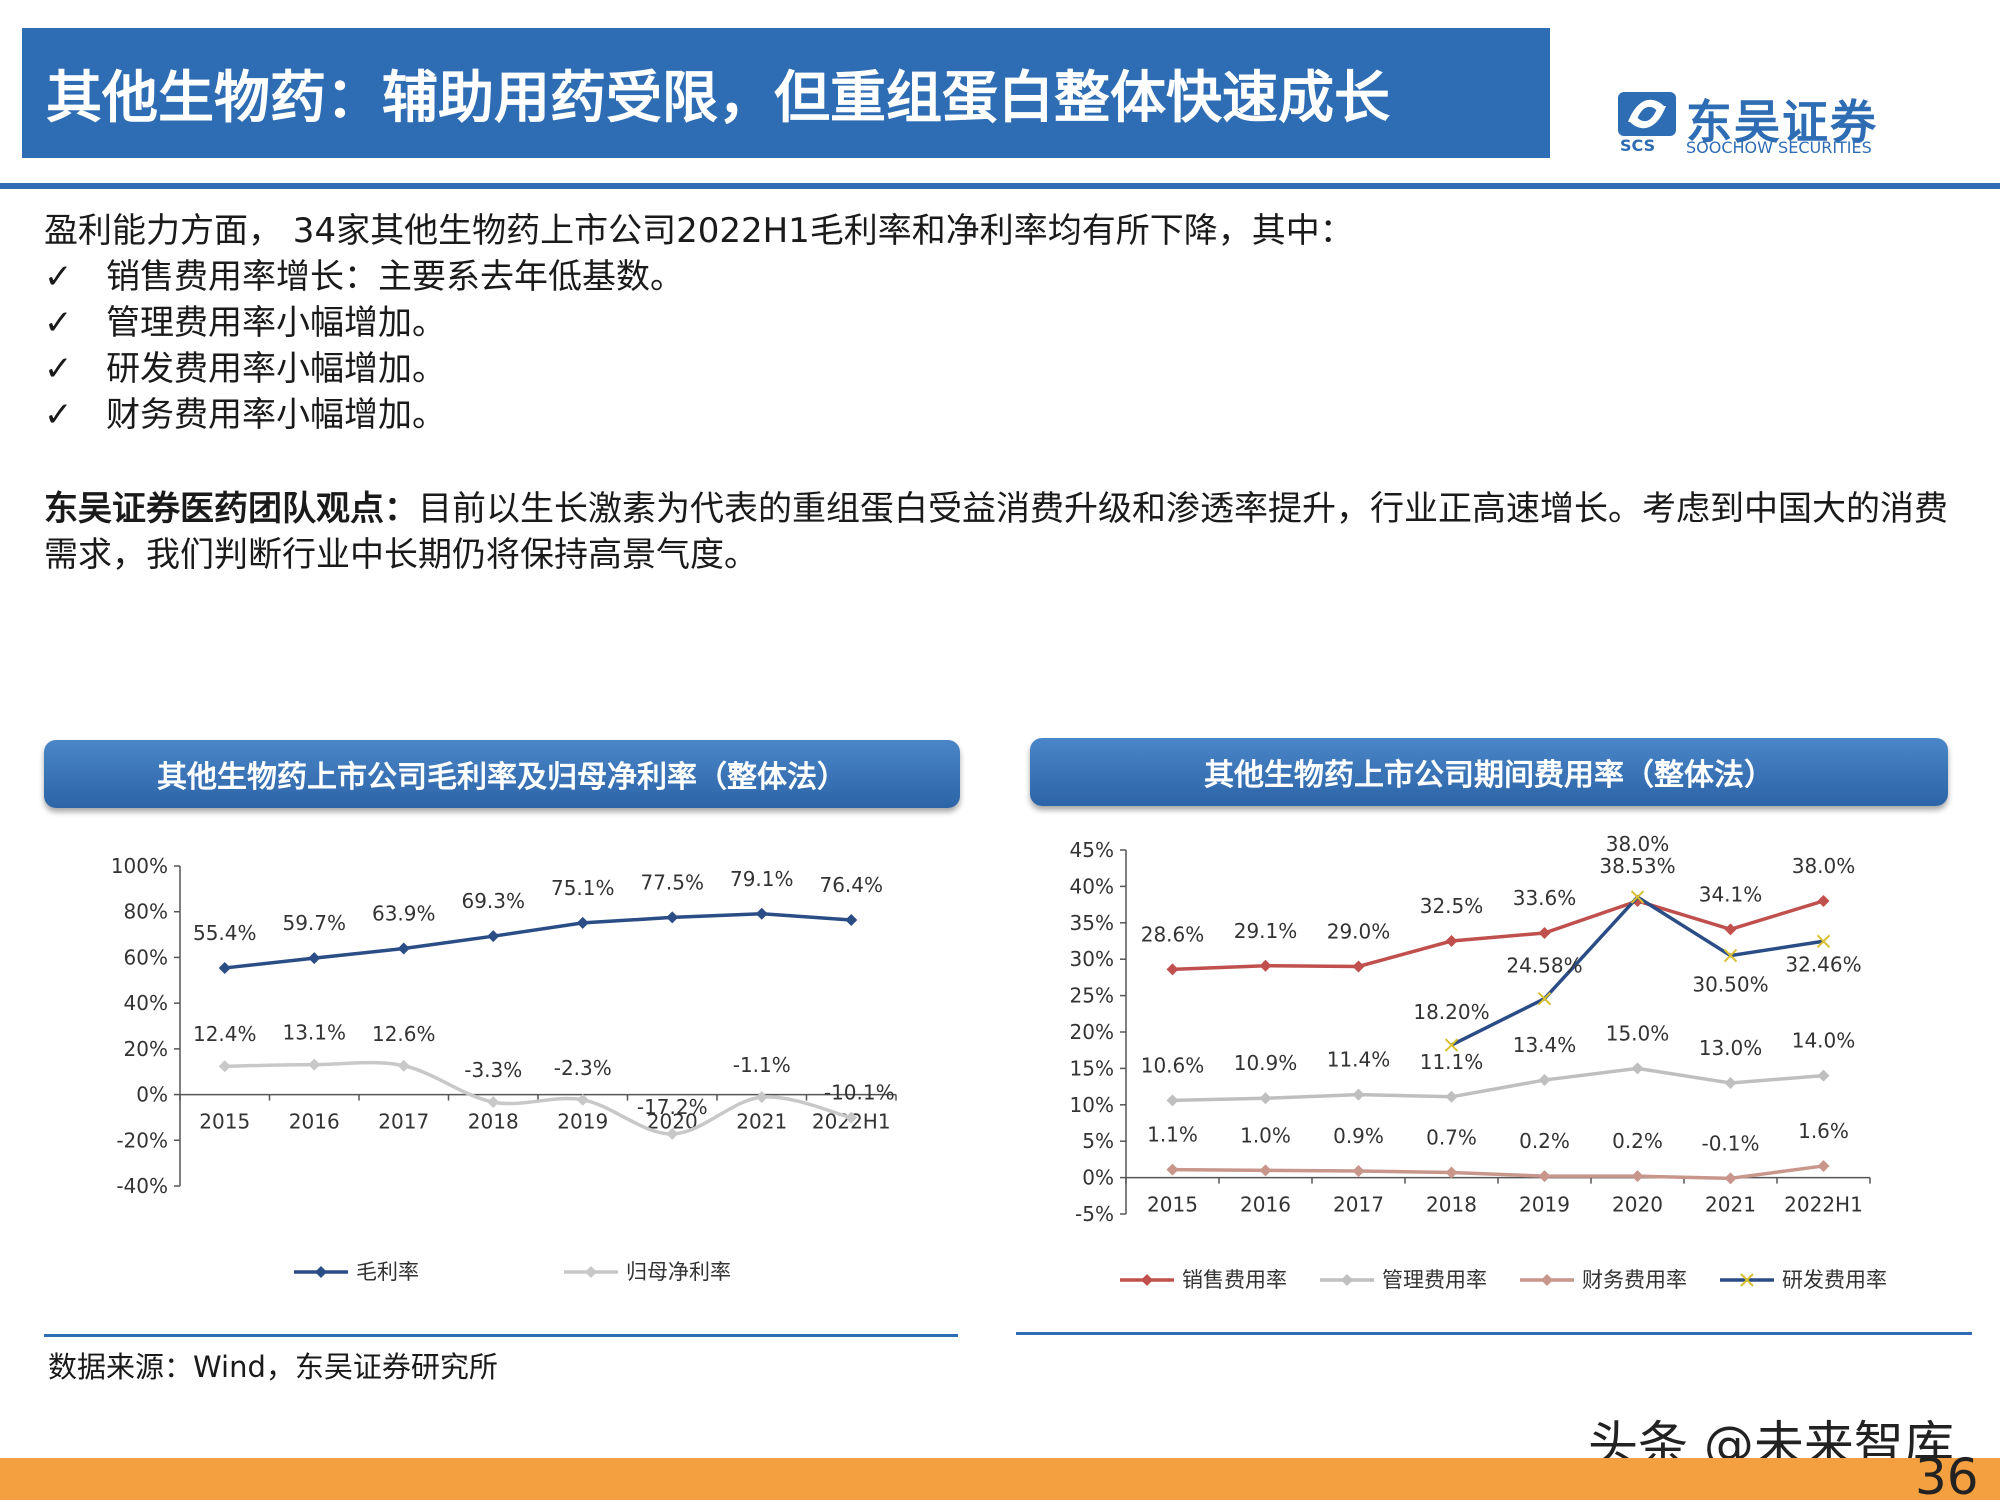 The height and width of the screenshot is (1506, 2000). I want to click on data-label: 79.1%, so click(762, 879).